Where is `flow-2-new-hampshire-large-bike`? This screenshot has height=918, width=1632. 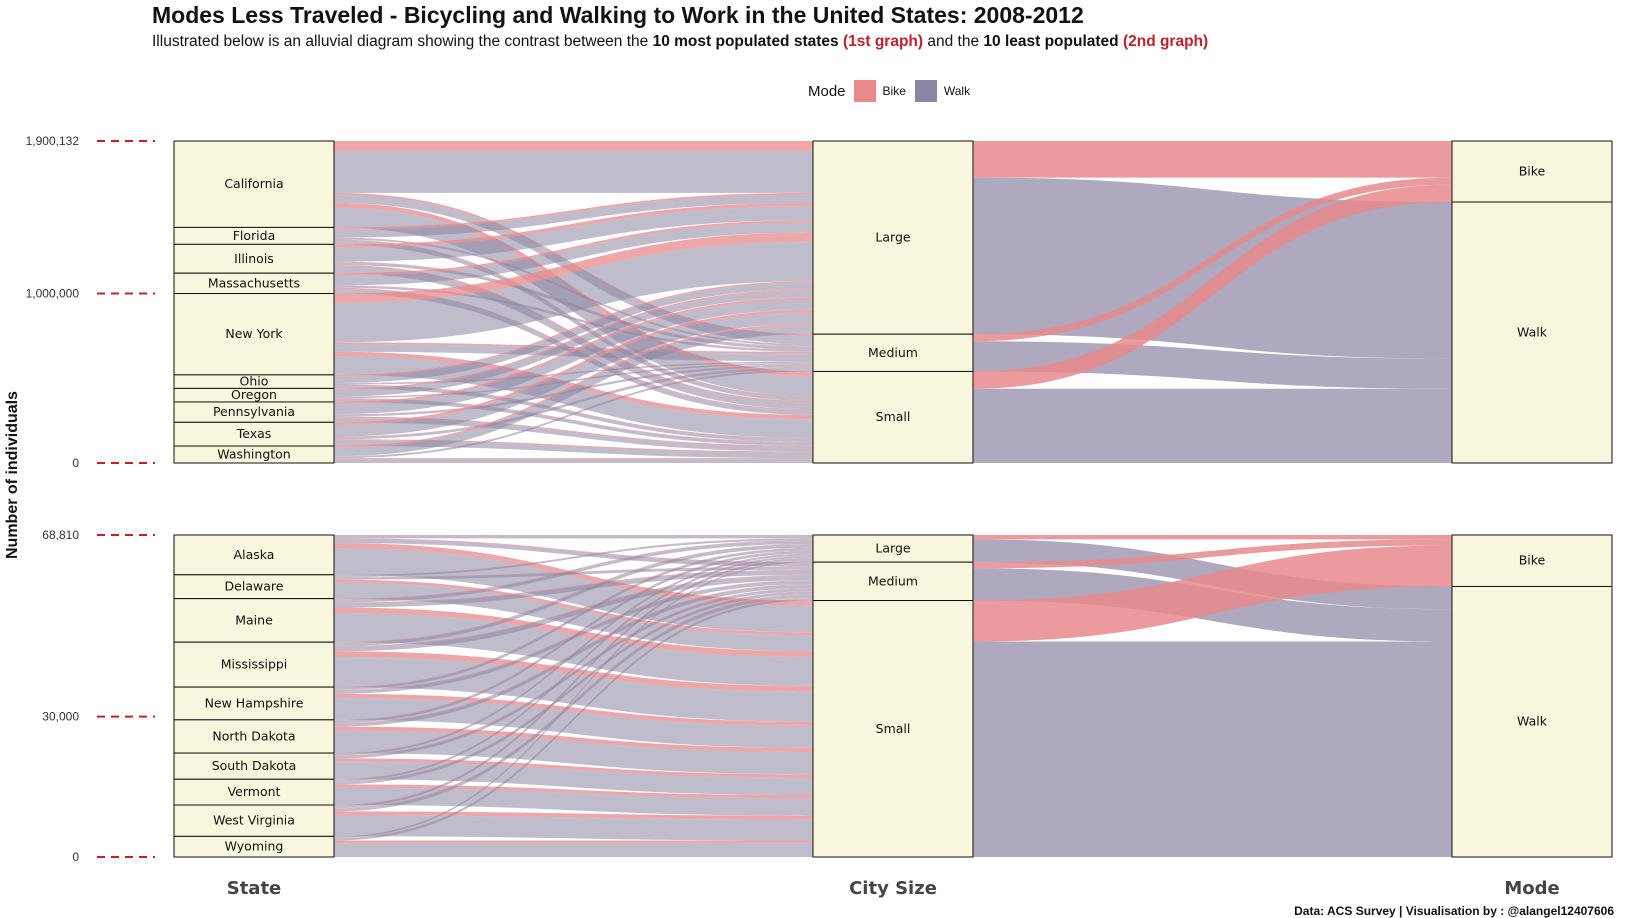
flow-2-new-hampshire-large-bike is located at coordinates (573, 617).